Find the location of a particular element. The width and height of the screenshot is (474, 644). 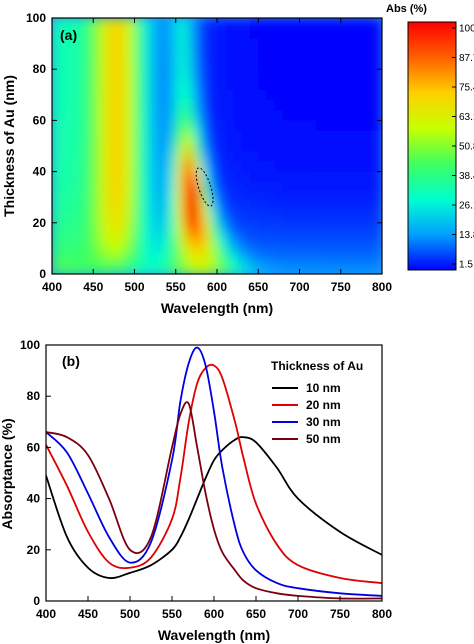

line-chart-x-tick-label: 650 is located at coordinates (256, 614).